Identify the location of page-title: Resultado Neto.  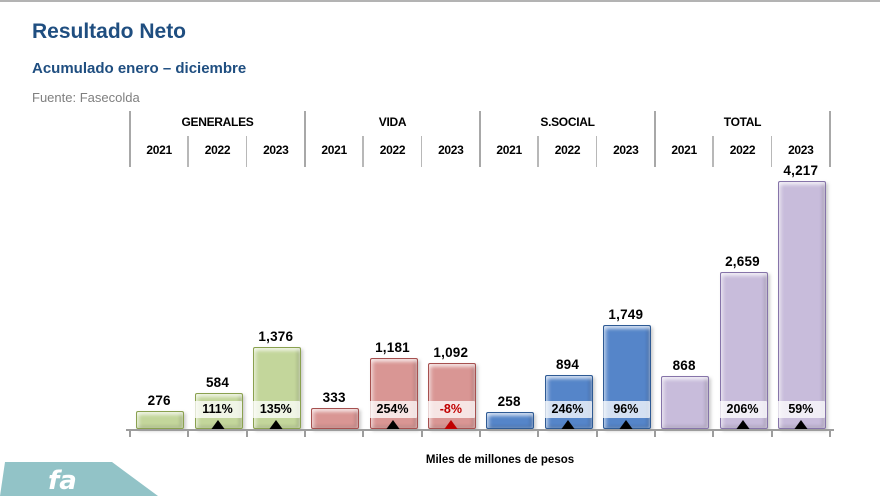
(109, 31).